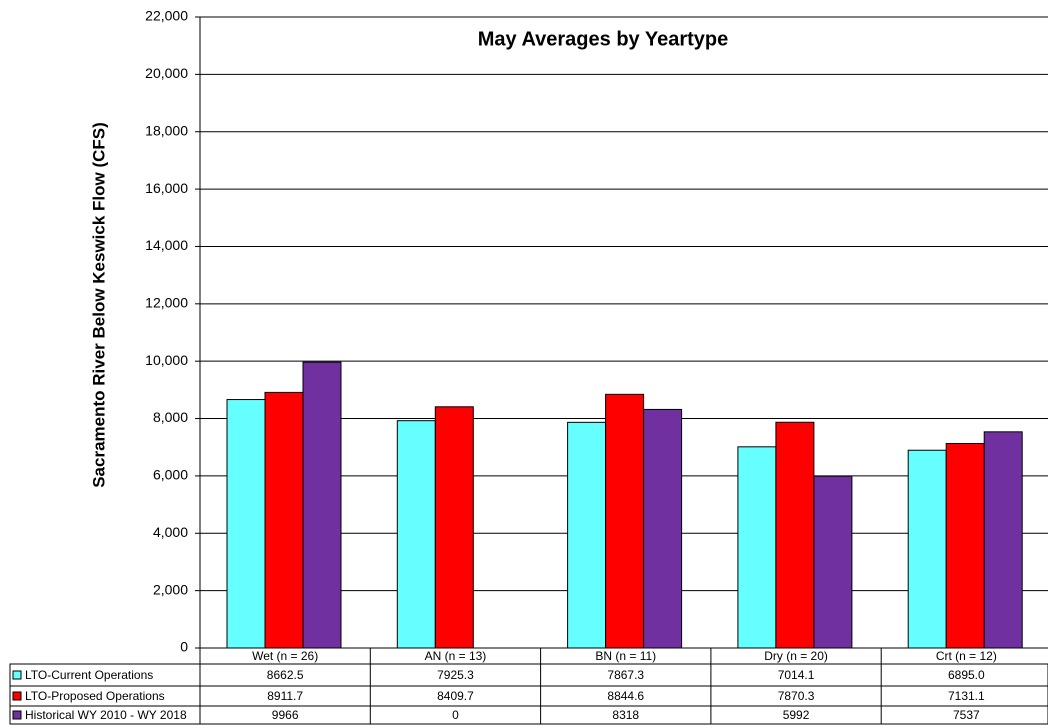 Image resolution: width=1048 pixels, height=725 pixels. Describe the element at coordinates (796, 656) in the screenshot. I see `x-tick-label: Dry (n = 20)` at that location.